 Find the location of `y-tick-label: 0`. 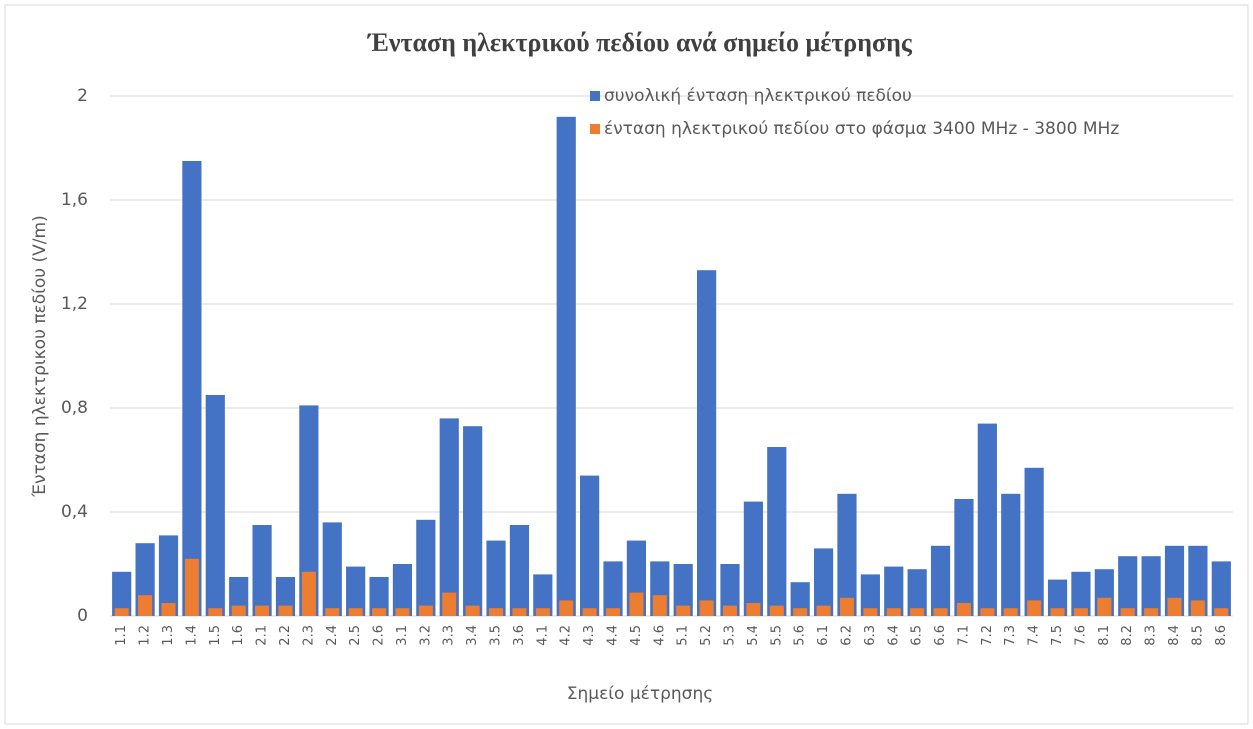

y-tick-label: 0 is located at coordinates (82, 616).